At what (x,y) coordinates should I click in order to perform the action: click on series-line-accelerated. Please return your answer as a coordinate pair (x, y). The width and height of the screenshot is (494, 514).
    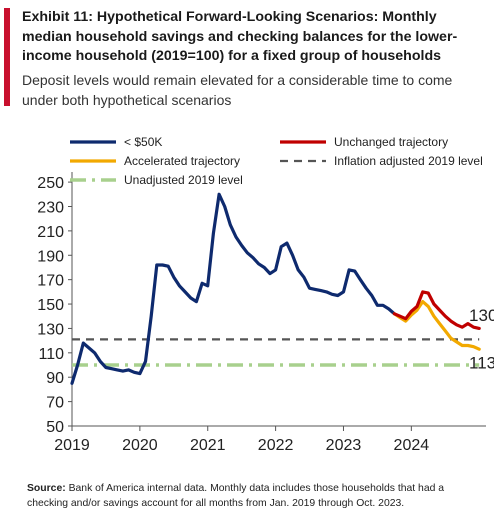
    Looking at the image, I should click on (436, 325).